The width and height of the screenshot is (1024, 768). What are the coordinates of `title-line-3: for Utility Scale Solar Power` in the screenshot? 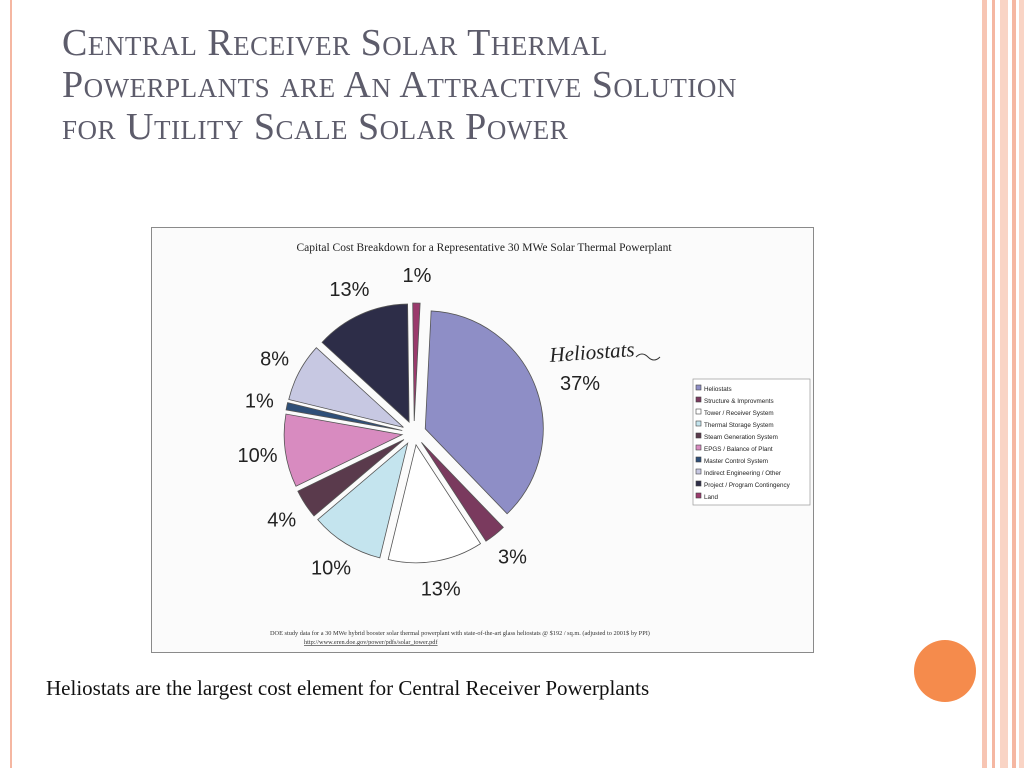 It's located at (315, 127).